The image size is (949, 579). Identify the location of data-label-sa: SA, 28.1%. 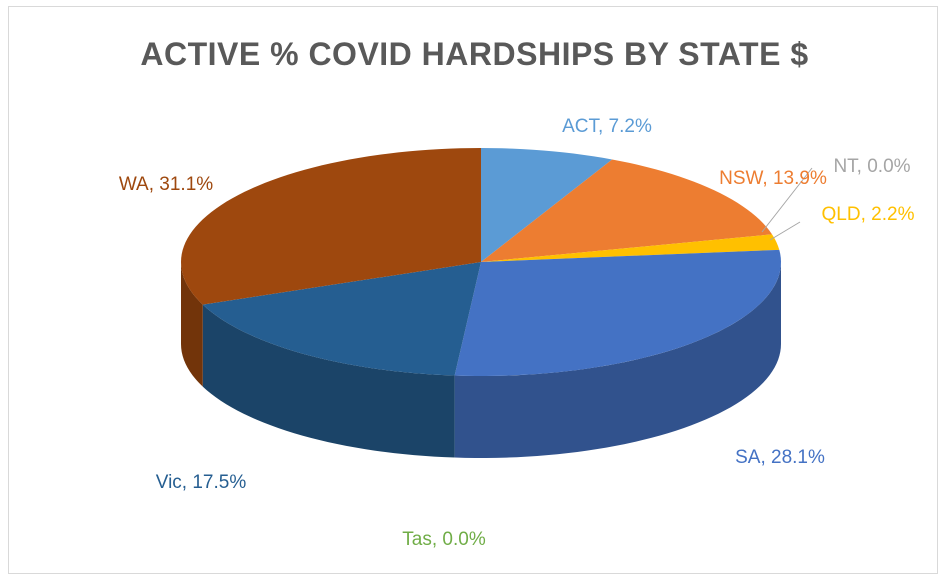
(780, 457).